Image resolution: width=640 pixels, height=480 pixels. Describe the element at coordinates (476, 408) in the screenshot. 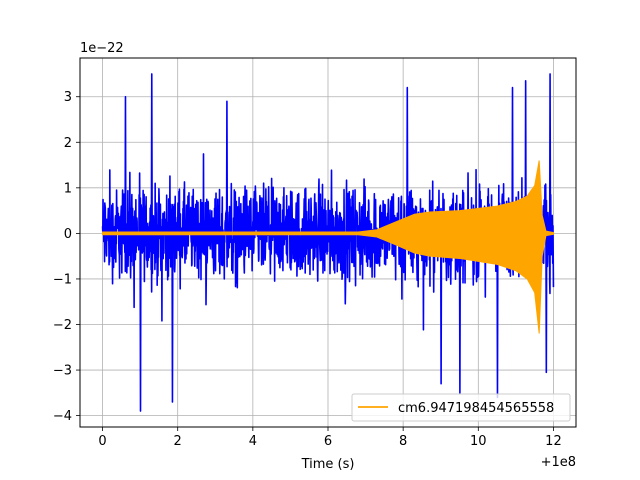

I see `legend-entry-label: cm6.947198454565558` at that location.